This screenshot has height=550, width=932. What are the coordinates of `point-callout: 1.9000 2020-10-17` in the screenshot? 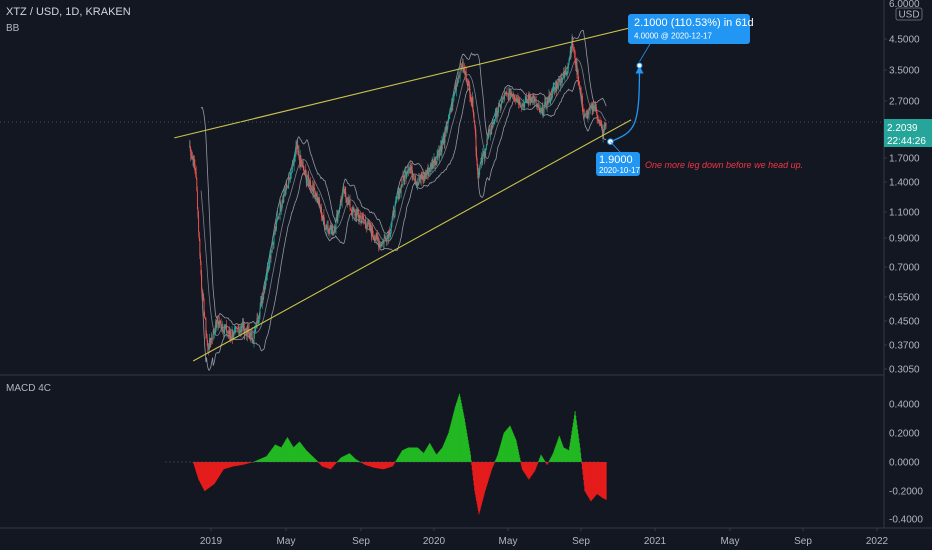 It's located at (618, 164).